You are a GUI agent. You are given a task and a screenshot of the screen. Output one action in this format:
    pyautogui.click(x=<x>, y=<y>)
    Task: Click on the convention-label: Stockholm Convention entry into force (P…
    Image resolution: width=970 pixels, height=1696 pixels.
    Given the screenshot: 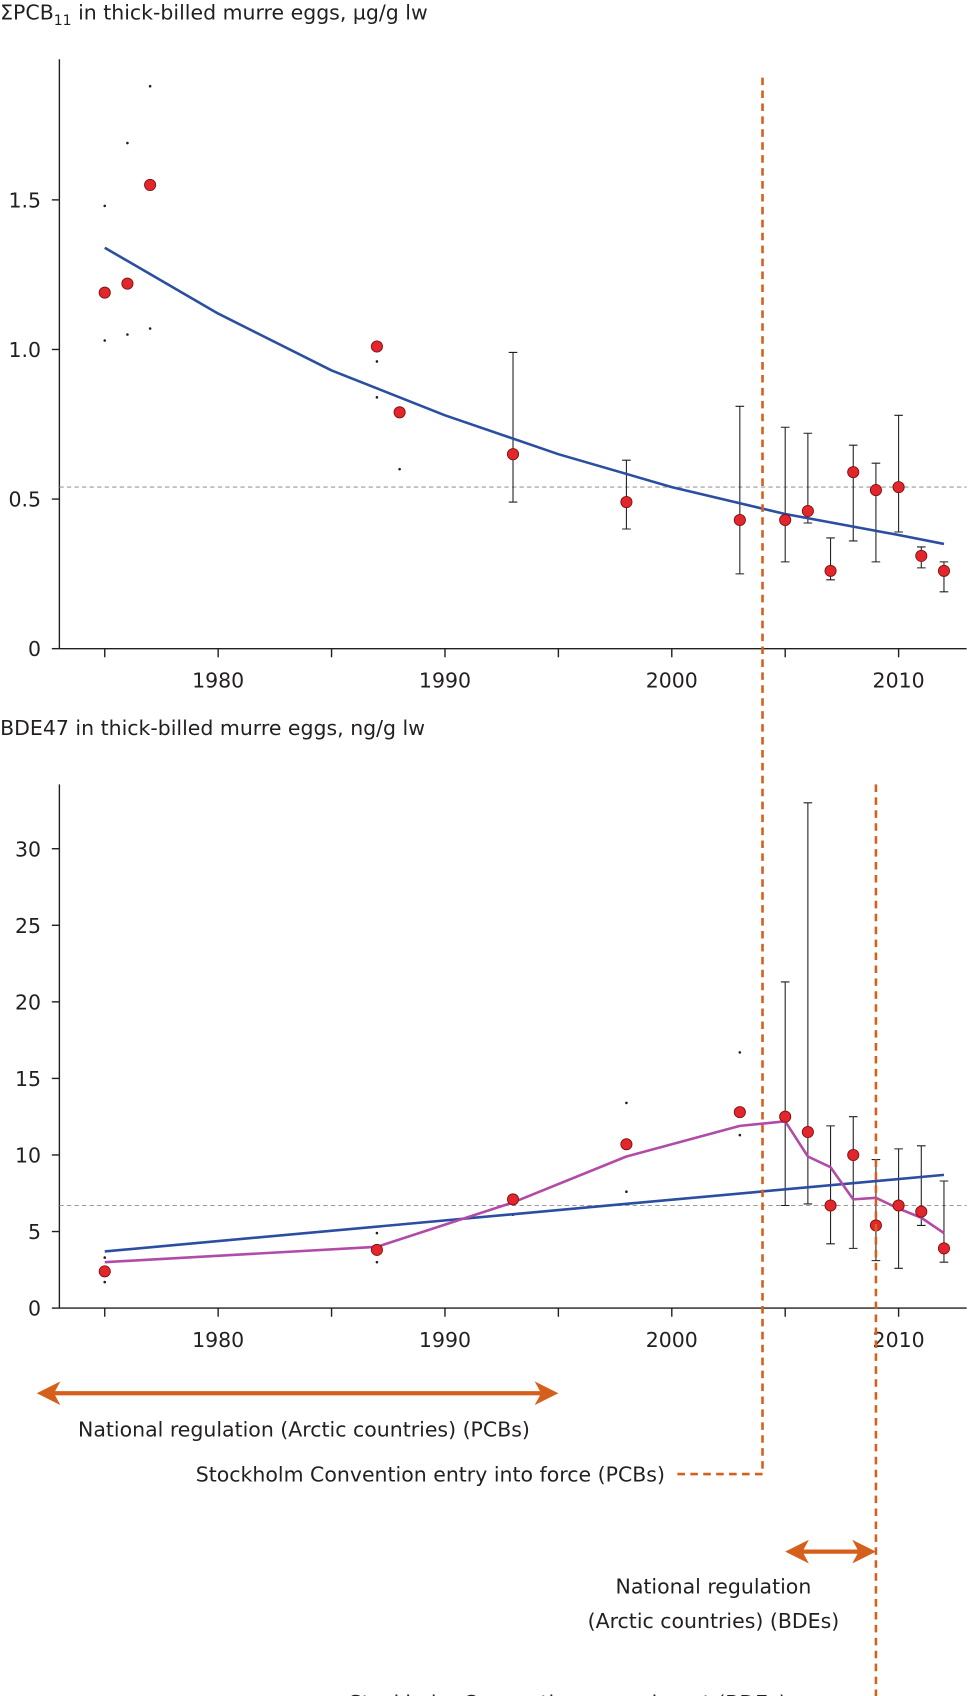 What is the action you would take?
    pyautogui.click(x=430, y=1475)
    